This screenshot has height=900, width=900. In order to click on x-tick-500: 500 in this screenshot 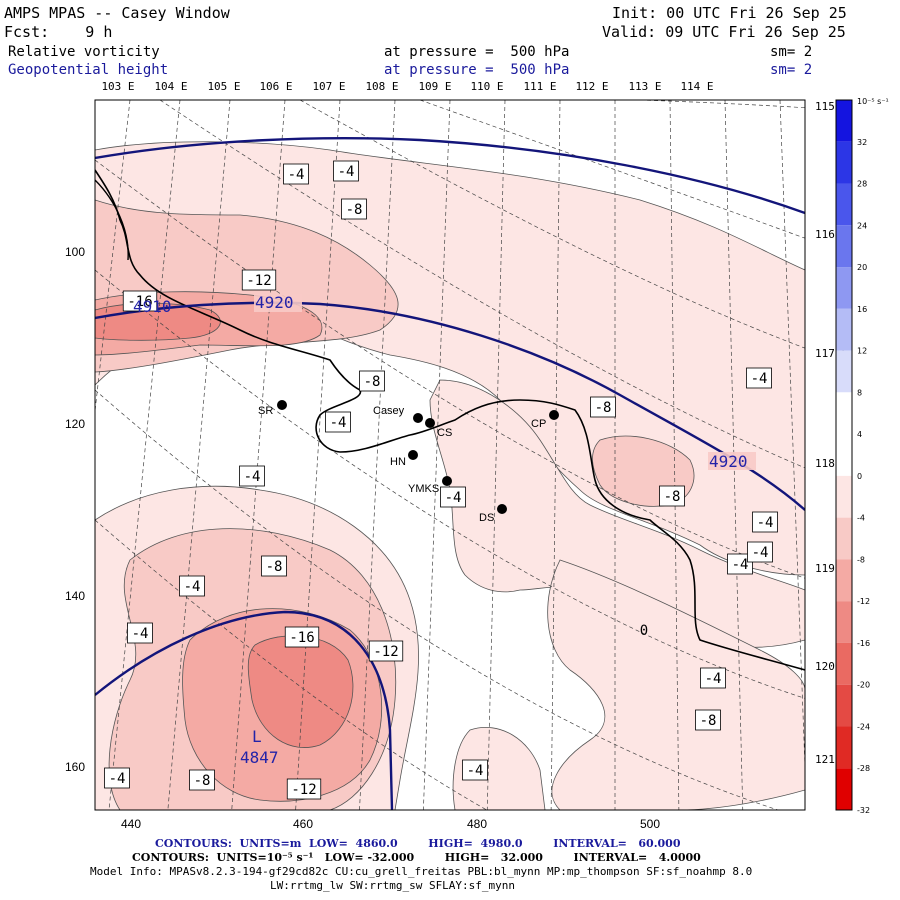, I will do `click(650, 824)`.